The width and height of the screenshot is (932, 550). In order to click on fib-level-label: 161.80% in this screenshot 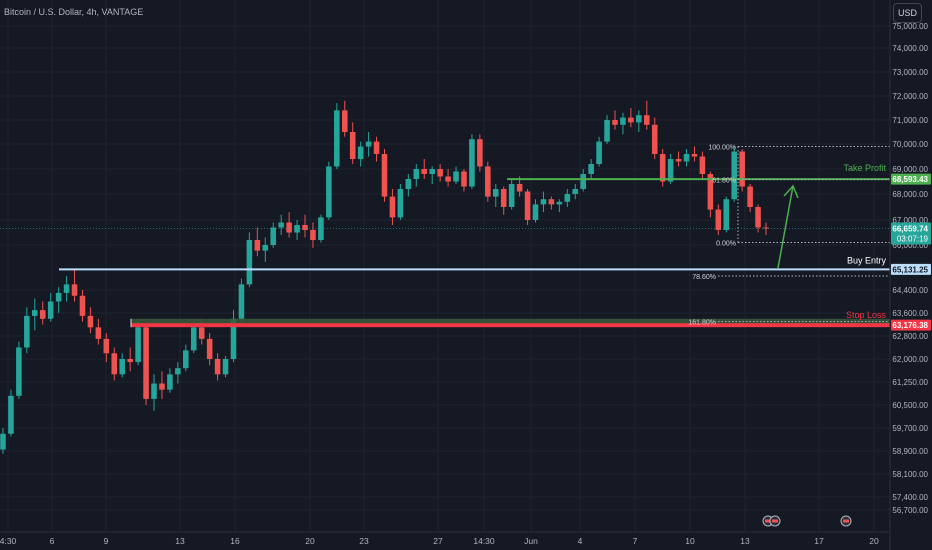, I will do `click(702, 323)`.